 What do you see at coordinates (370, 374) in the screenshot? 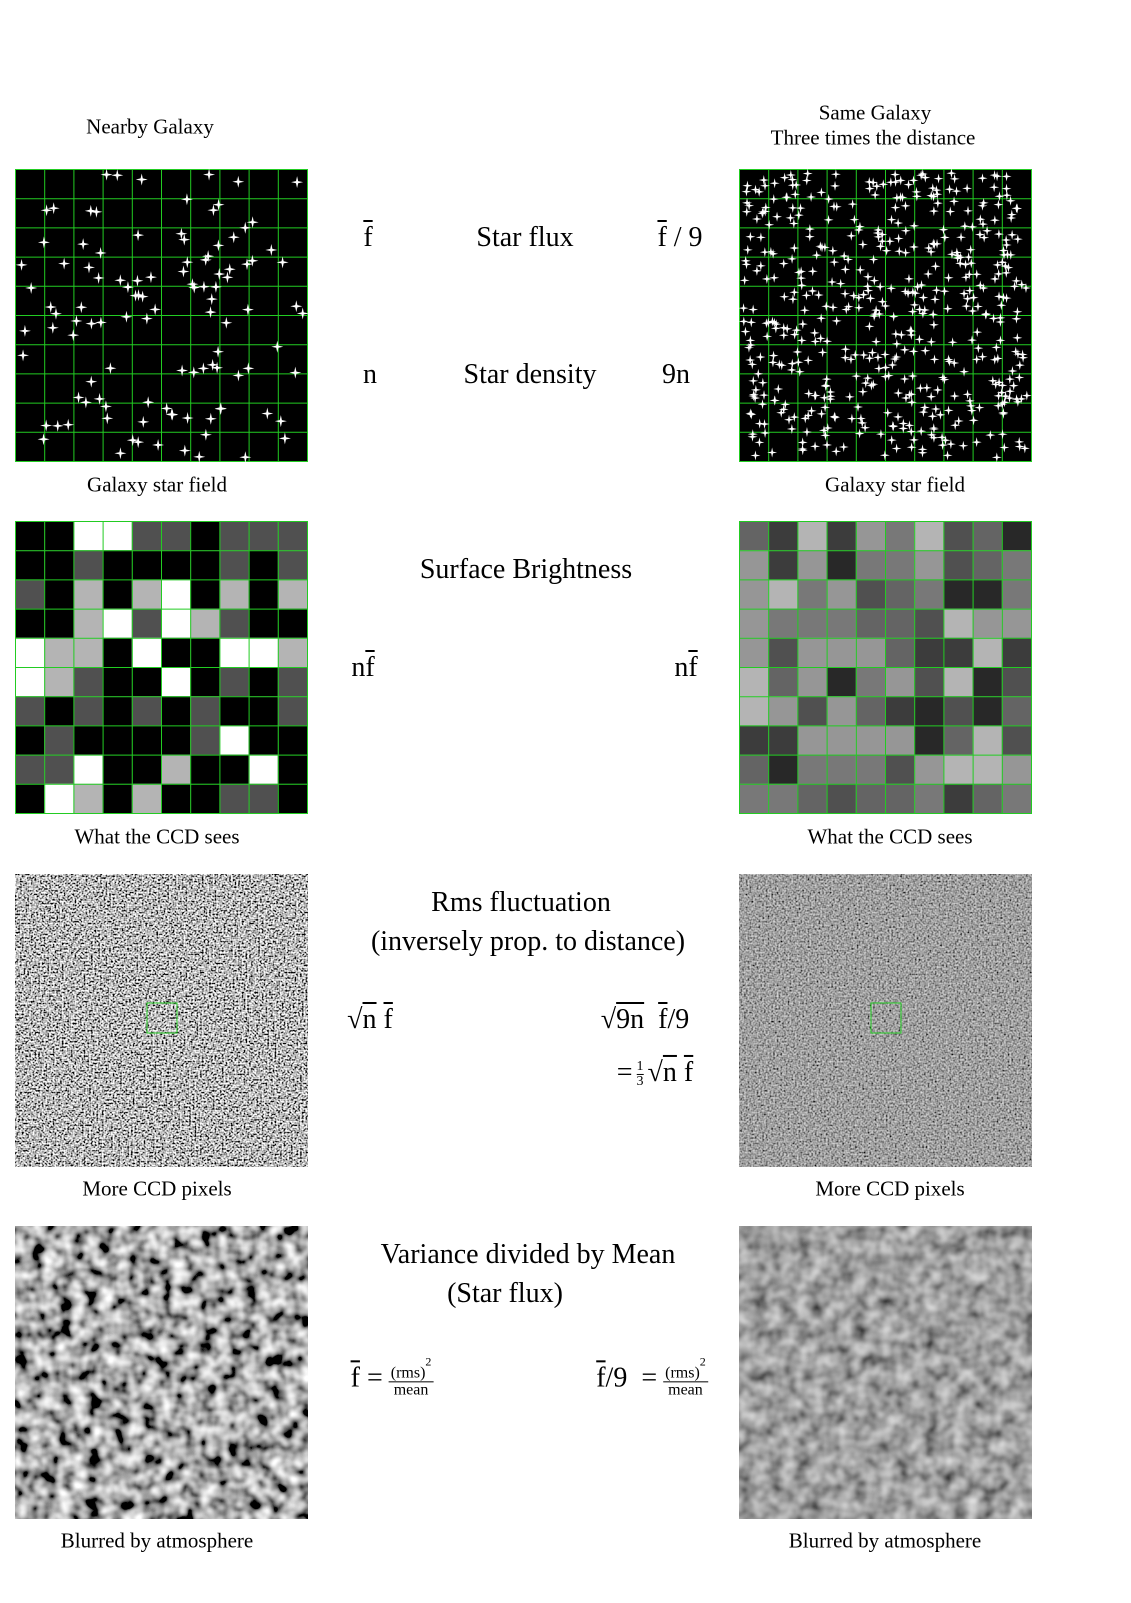
I see `formula: n` at bounding box center [370, 374].